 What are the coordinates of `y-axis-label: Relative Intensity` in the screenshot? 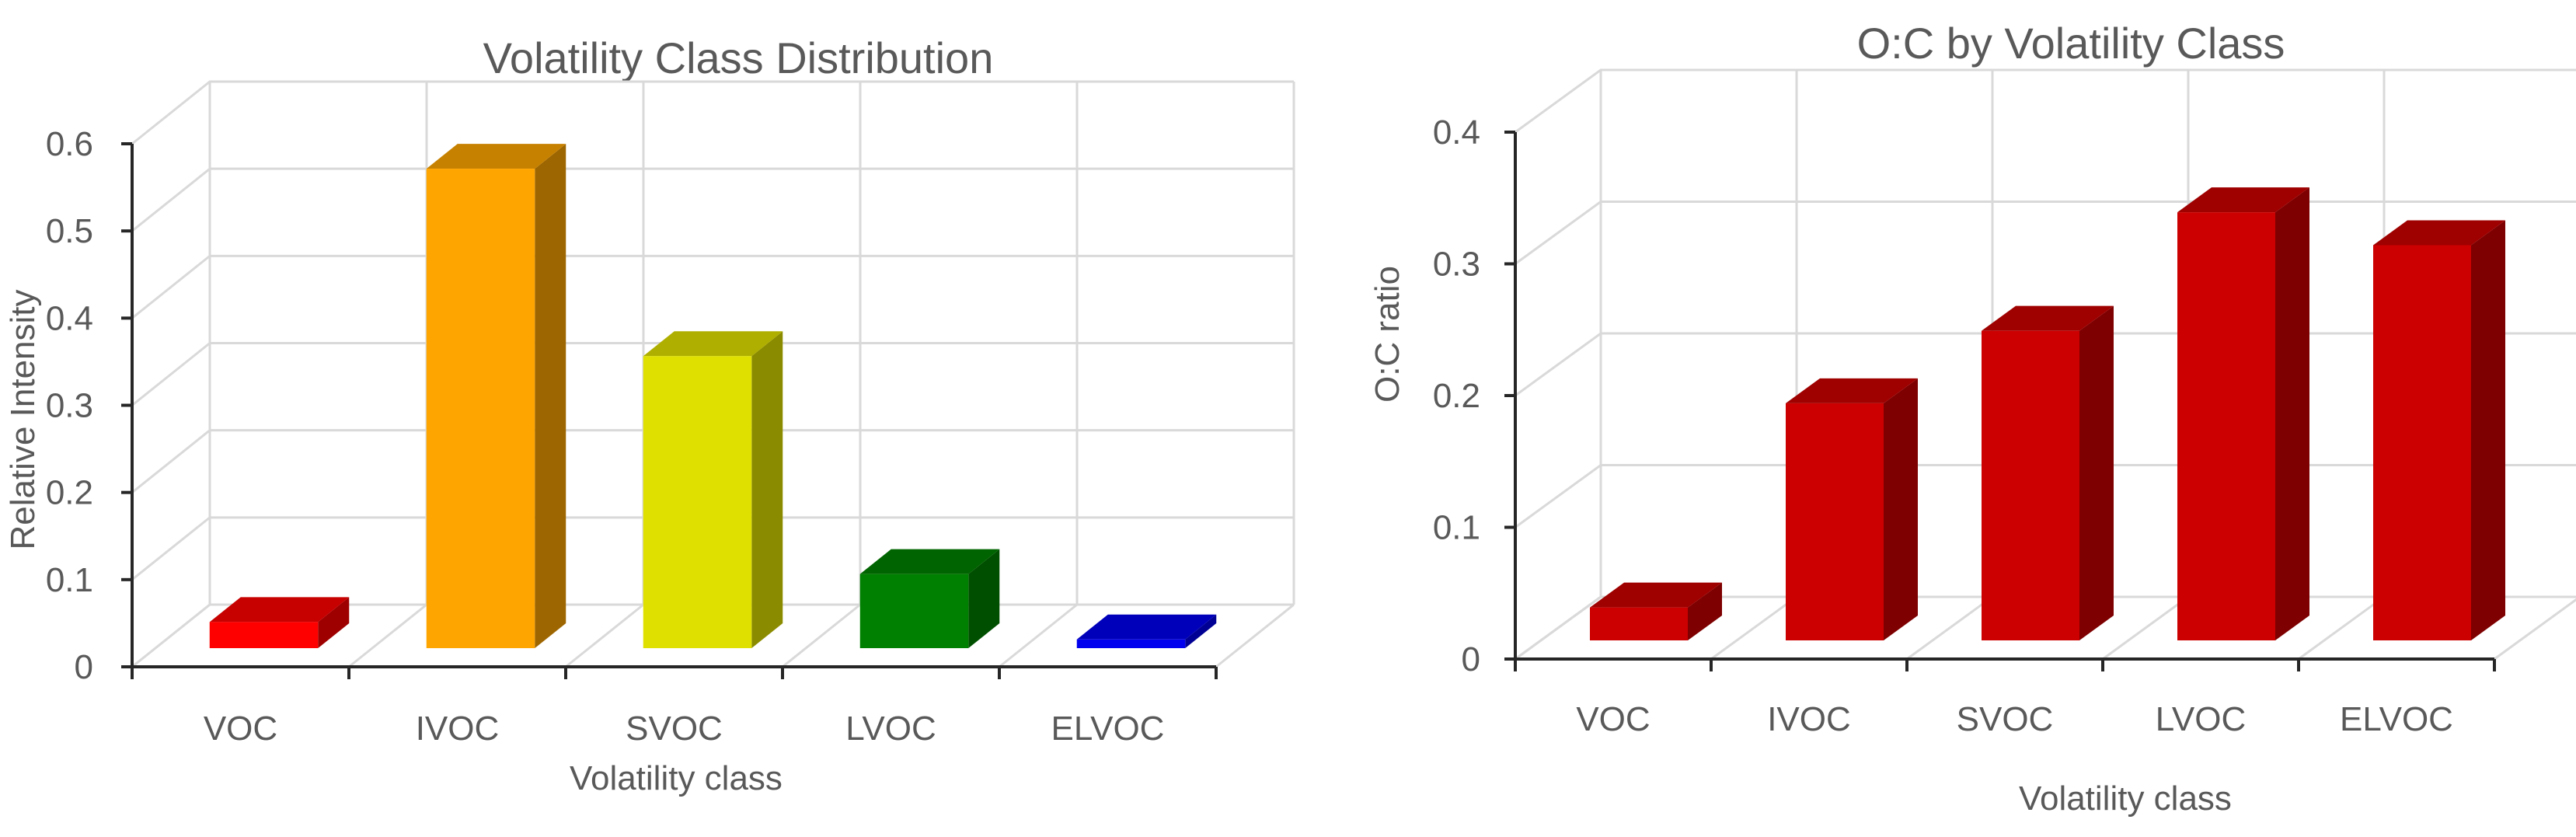 It's located at (23, 419).